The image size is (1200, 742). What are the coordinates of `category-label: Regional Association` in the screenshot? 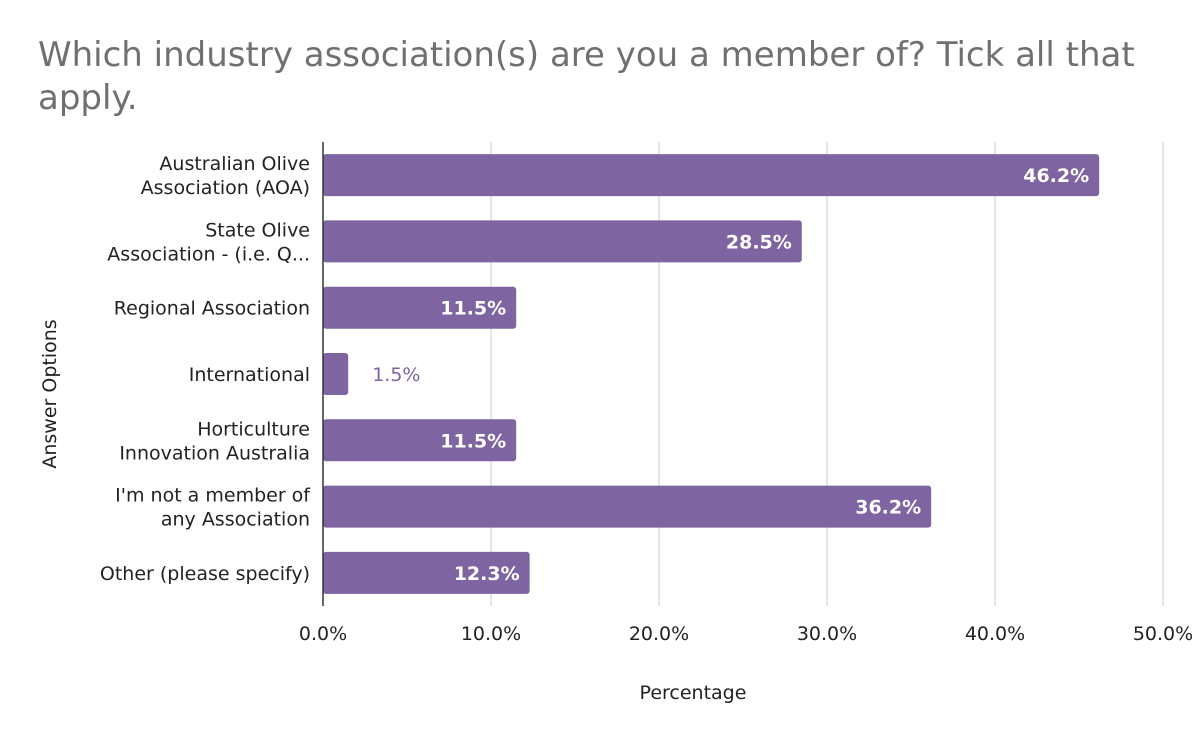 It's located at (212, 309).